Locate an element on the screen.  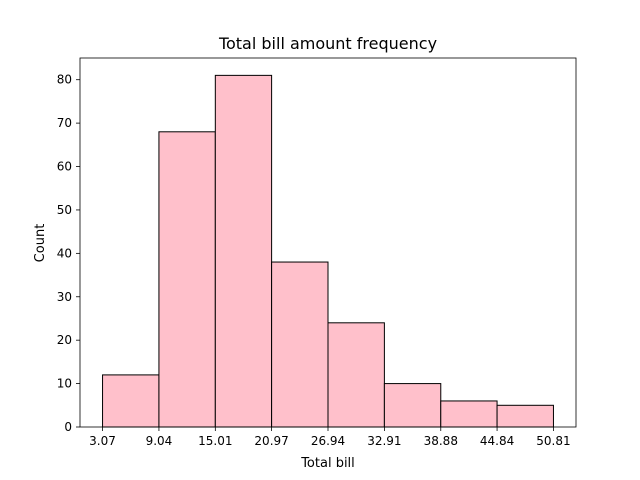
y-tick-label: 60 is located at coordinates (64, 167).